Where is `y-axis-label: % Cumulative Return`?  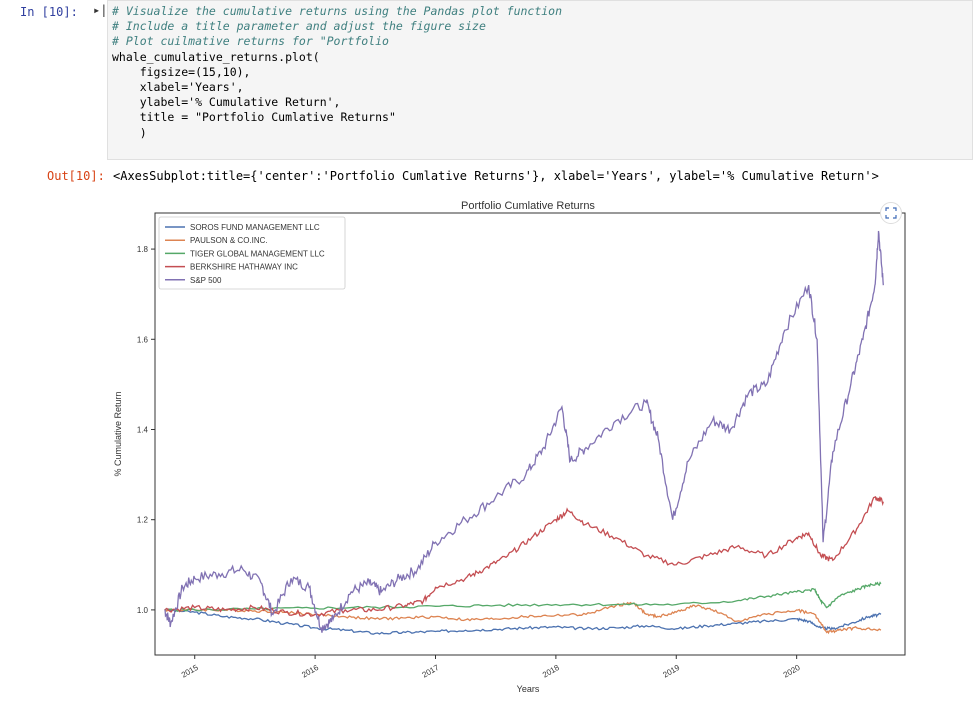 y-axis-label: % Cumulative Return is located at coordinates (118, 433).